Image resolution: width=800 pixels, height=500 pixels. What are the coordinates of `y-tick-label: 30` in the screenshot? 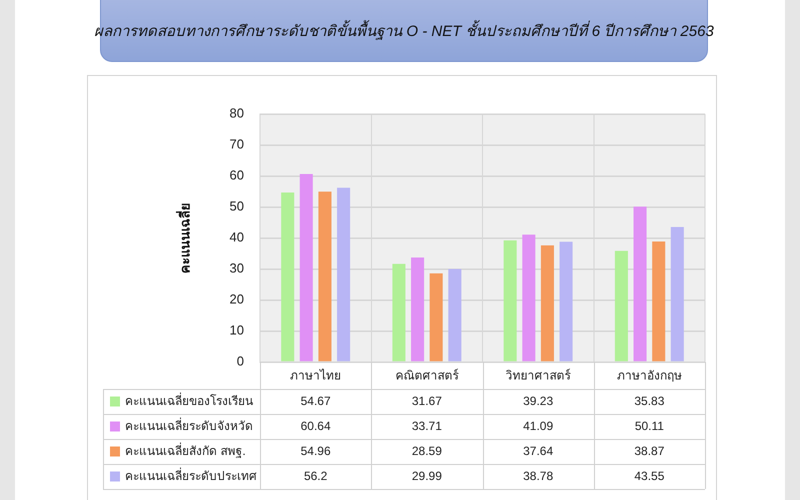 It's located at (237, 268).